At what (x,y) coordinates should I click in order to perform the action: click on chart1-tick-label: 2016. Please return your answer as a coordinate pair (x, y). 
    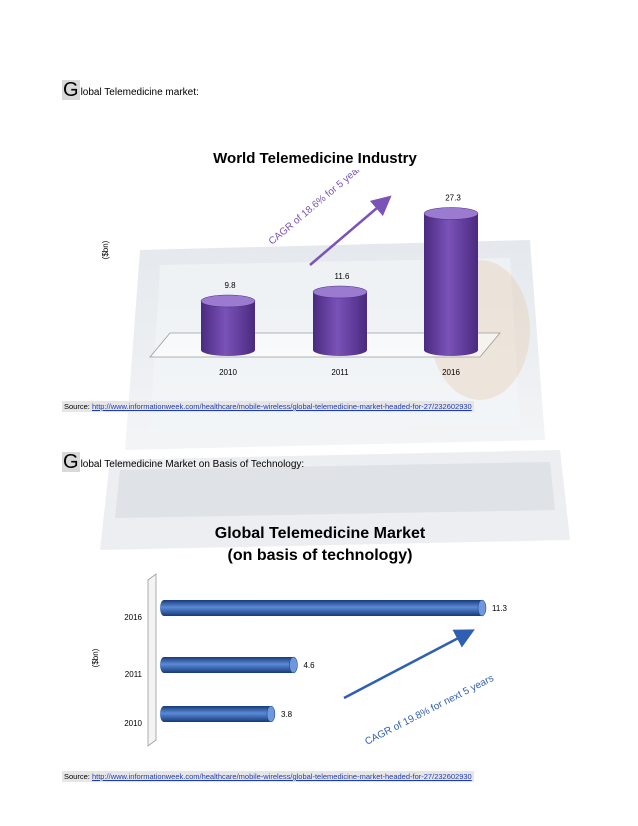
    Looking at the image, I should click on (451, 372).